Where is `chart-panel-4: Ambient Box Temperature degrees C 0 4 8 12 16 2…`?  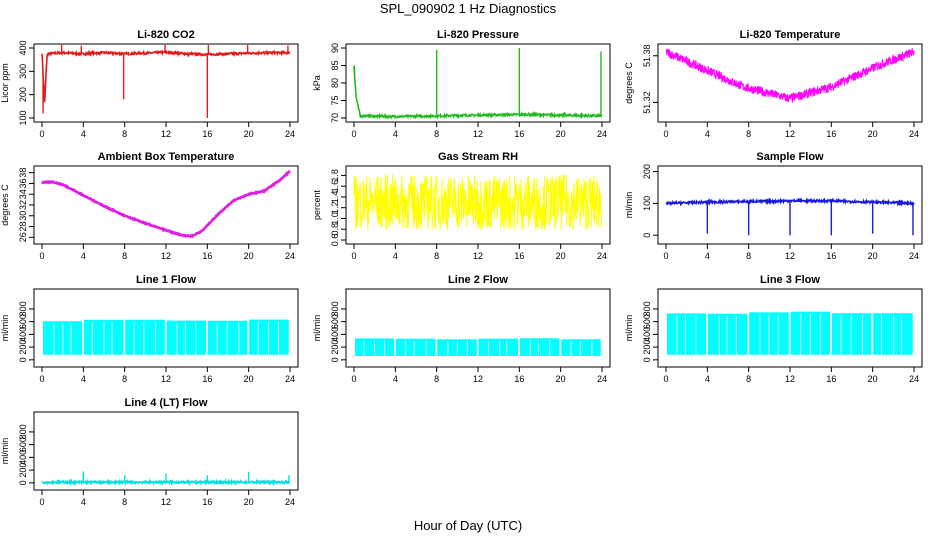 chart-panel-4: Ambient Box Temperature degrees C 0 4 8 12 16 2… is located at coordinates (149, 206).